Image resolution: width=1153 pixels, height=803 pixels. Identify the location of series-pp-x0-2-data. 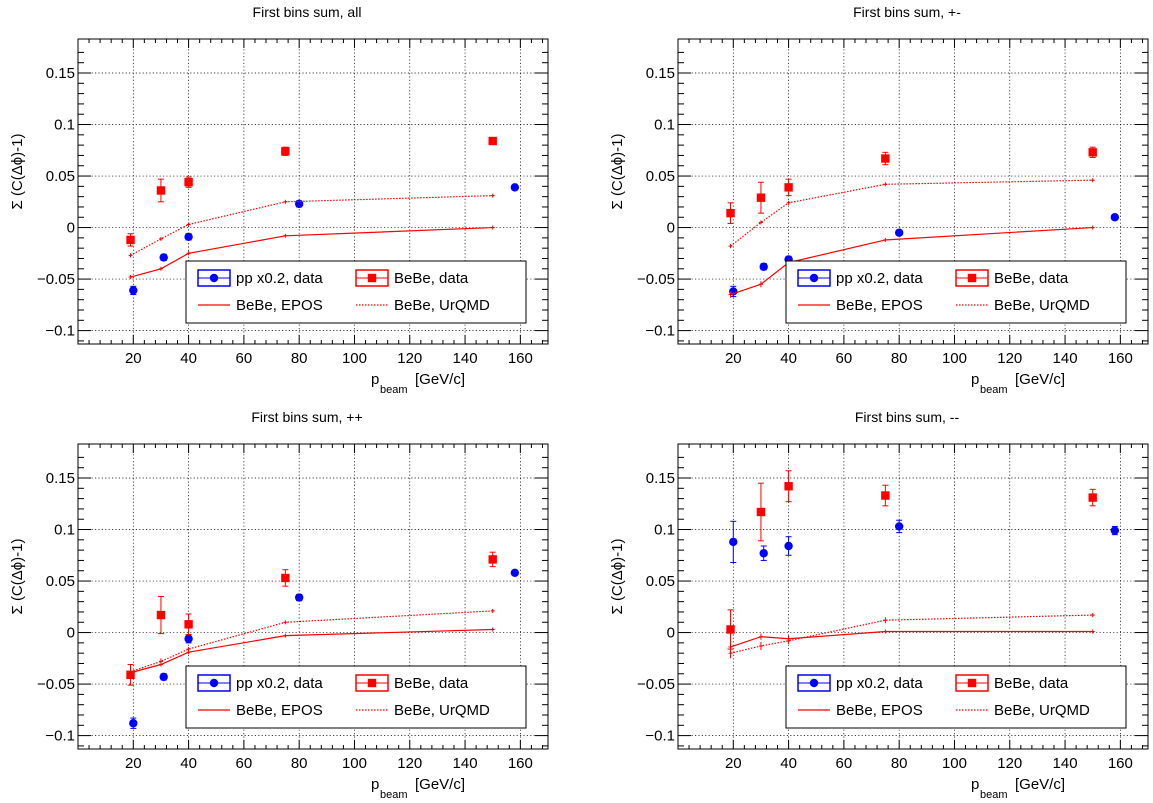
(324, 239).